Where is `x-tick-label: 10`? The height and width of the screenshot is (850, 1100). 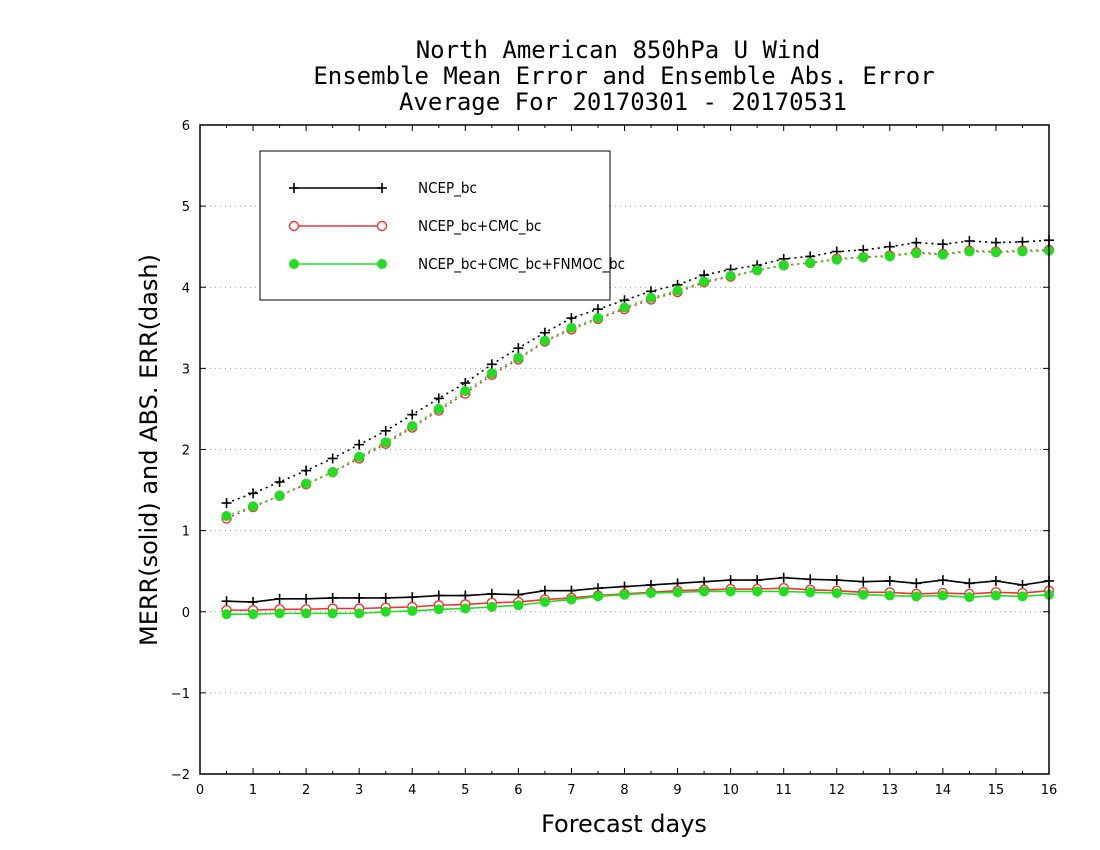
x-tick-label: 10 is located at coordinates (730, 790).